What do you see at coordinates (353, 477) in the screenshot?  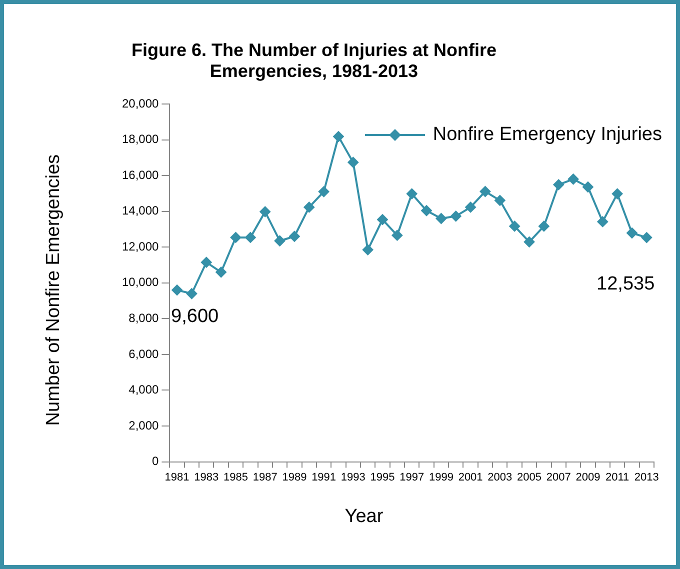 I see `x-tick-label: 1993` at bounding box center [353, 477].